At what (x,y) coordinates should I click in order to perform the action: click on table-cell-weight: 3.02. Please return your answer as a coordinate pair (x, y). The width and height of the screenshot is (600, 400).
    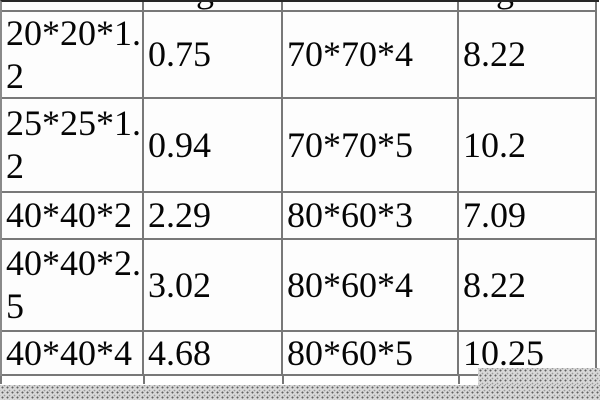
    Looking at the image, I should click on (213, 286).